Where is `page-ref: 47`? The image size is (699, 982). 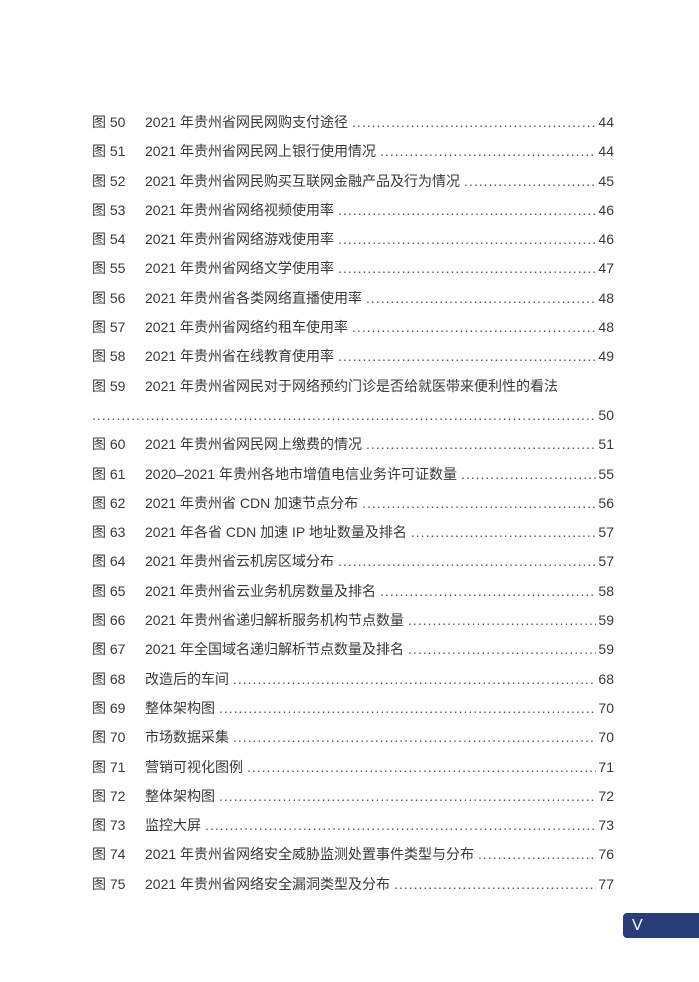
page-ref: 47 is located at coordinates (606, 268).